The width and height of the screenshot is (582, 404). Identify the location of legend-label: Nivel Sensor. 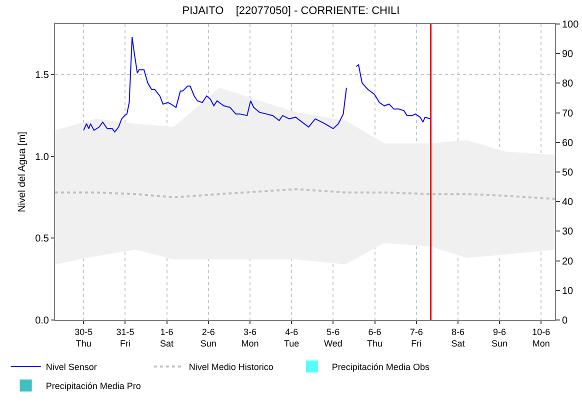
(71, 367).